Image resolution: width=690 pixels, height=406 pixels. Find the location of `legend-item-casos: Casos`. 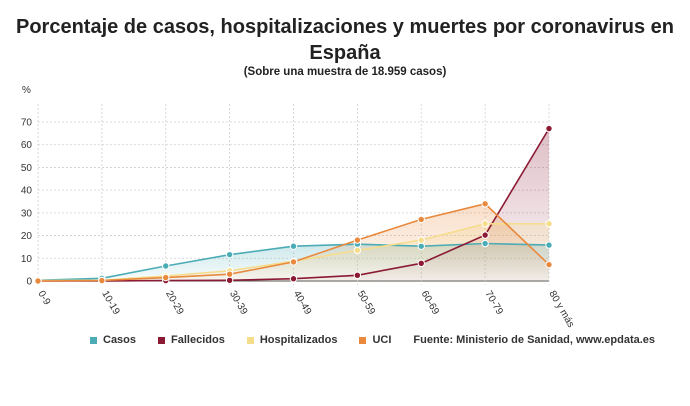

legend-item-casos: Casos is located at coordinates (113, 340).